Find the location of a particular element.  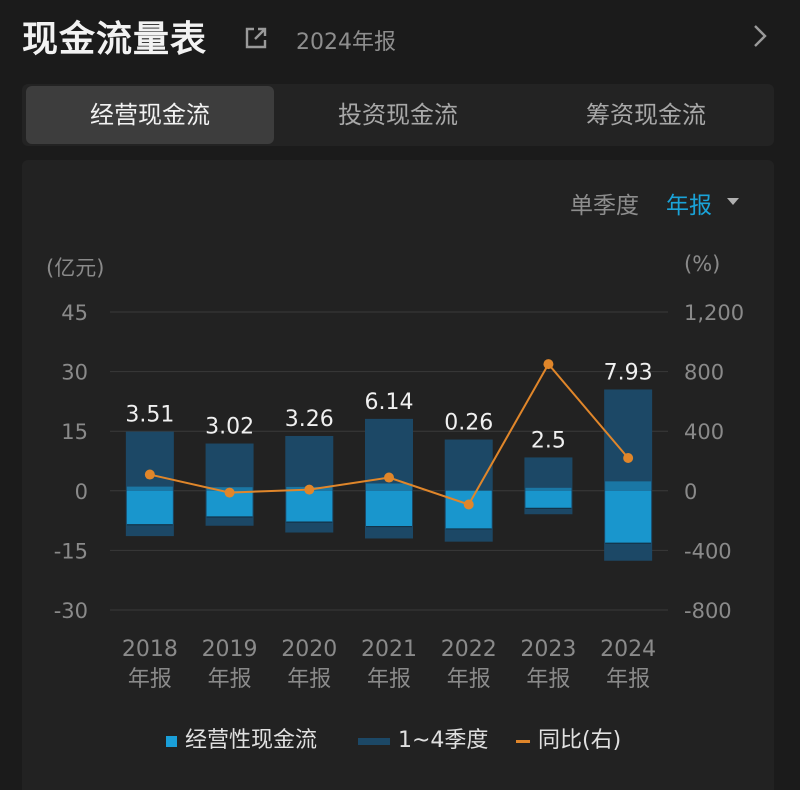

x-tick-year: 2021 is located at coordinates (389, 649).